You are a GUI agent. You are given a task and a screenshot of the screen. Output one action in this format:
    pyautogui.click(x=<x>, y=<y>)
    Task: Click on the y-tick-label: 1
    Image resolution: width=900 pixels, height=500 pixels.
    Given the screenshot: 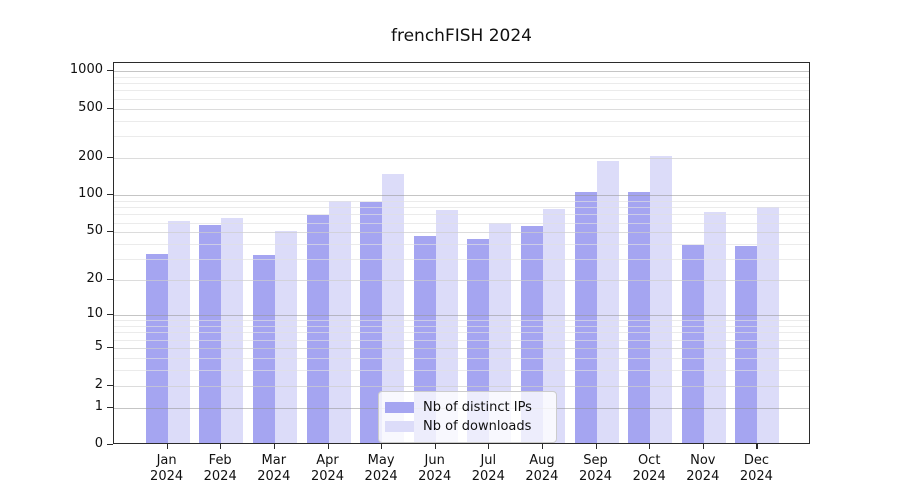 What is the action you would take?
    pyautogui.click(x=98, y=406)
    